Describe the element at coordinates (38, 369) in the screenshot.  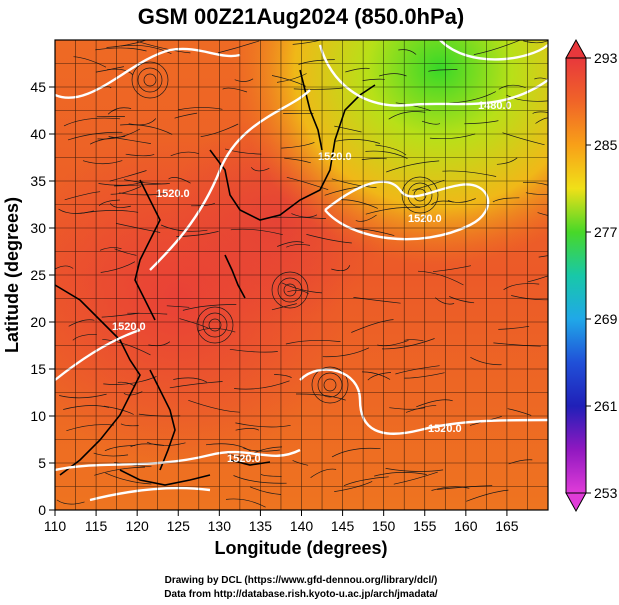
I see `y-tick-label: 15` at that location.